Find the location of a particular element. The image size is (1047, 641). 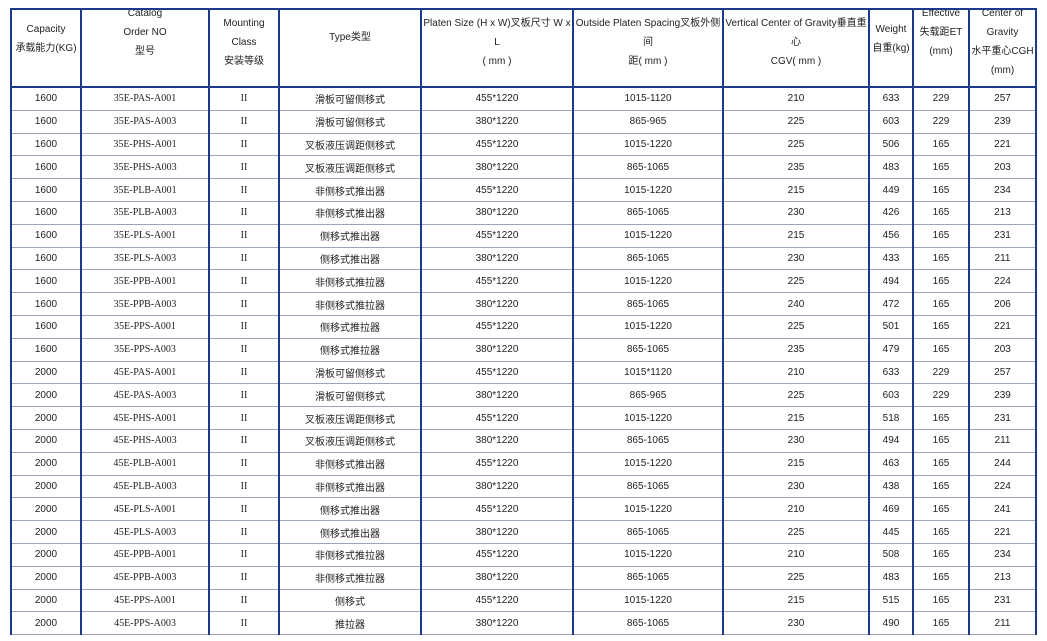

table-cell: 45E-PPB-A001 is located at coordinates (145, 555).